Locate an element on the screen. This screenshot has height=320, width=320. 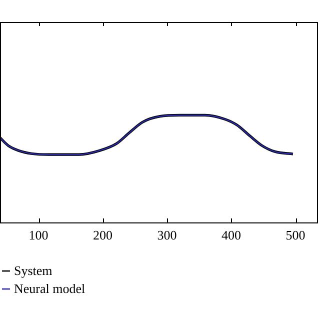
x-tick-label: 500 is located at coordinates (296, 235).